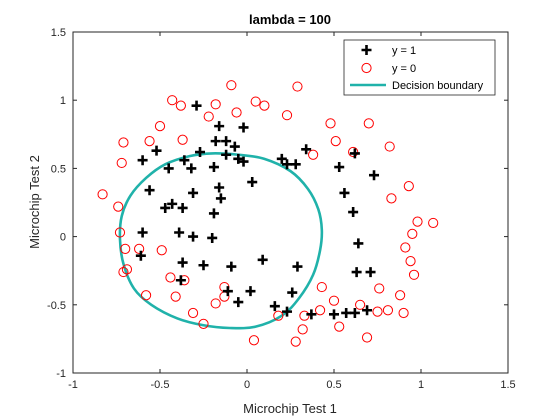 The image size is (560, 420). What do you see at coordinates (63, 101) in the screenshot?
I see `y-tick-label: 1` at bounding box center [63, 101].